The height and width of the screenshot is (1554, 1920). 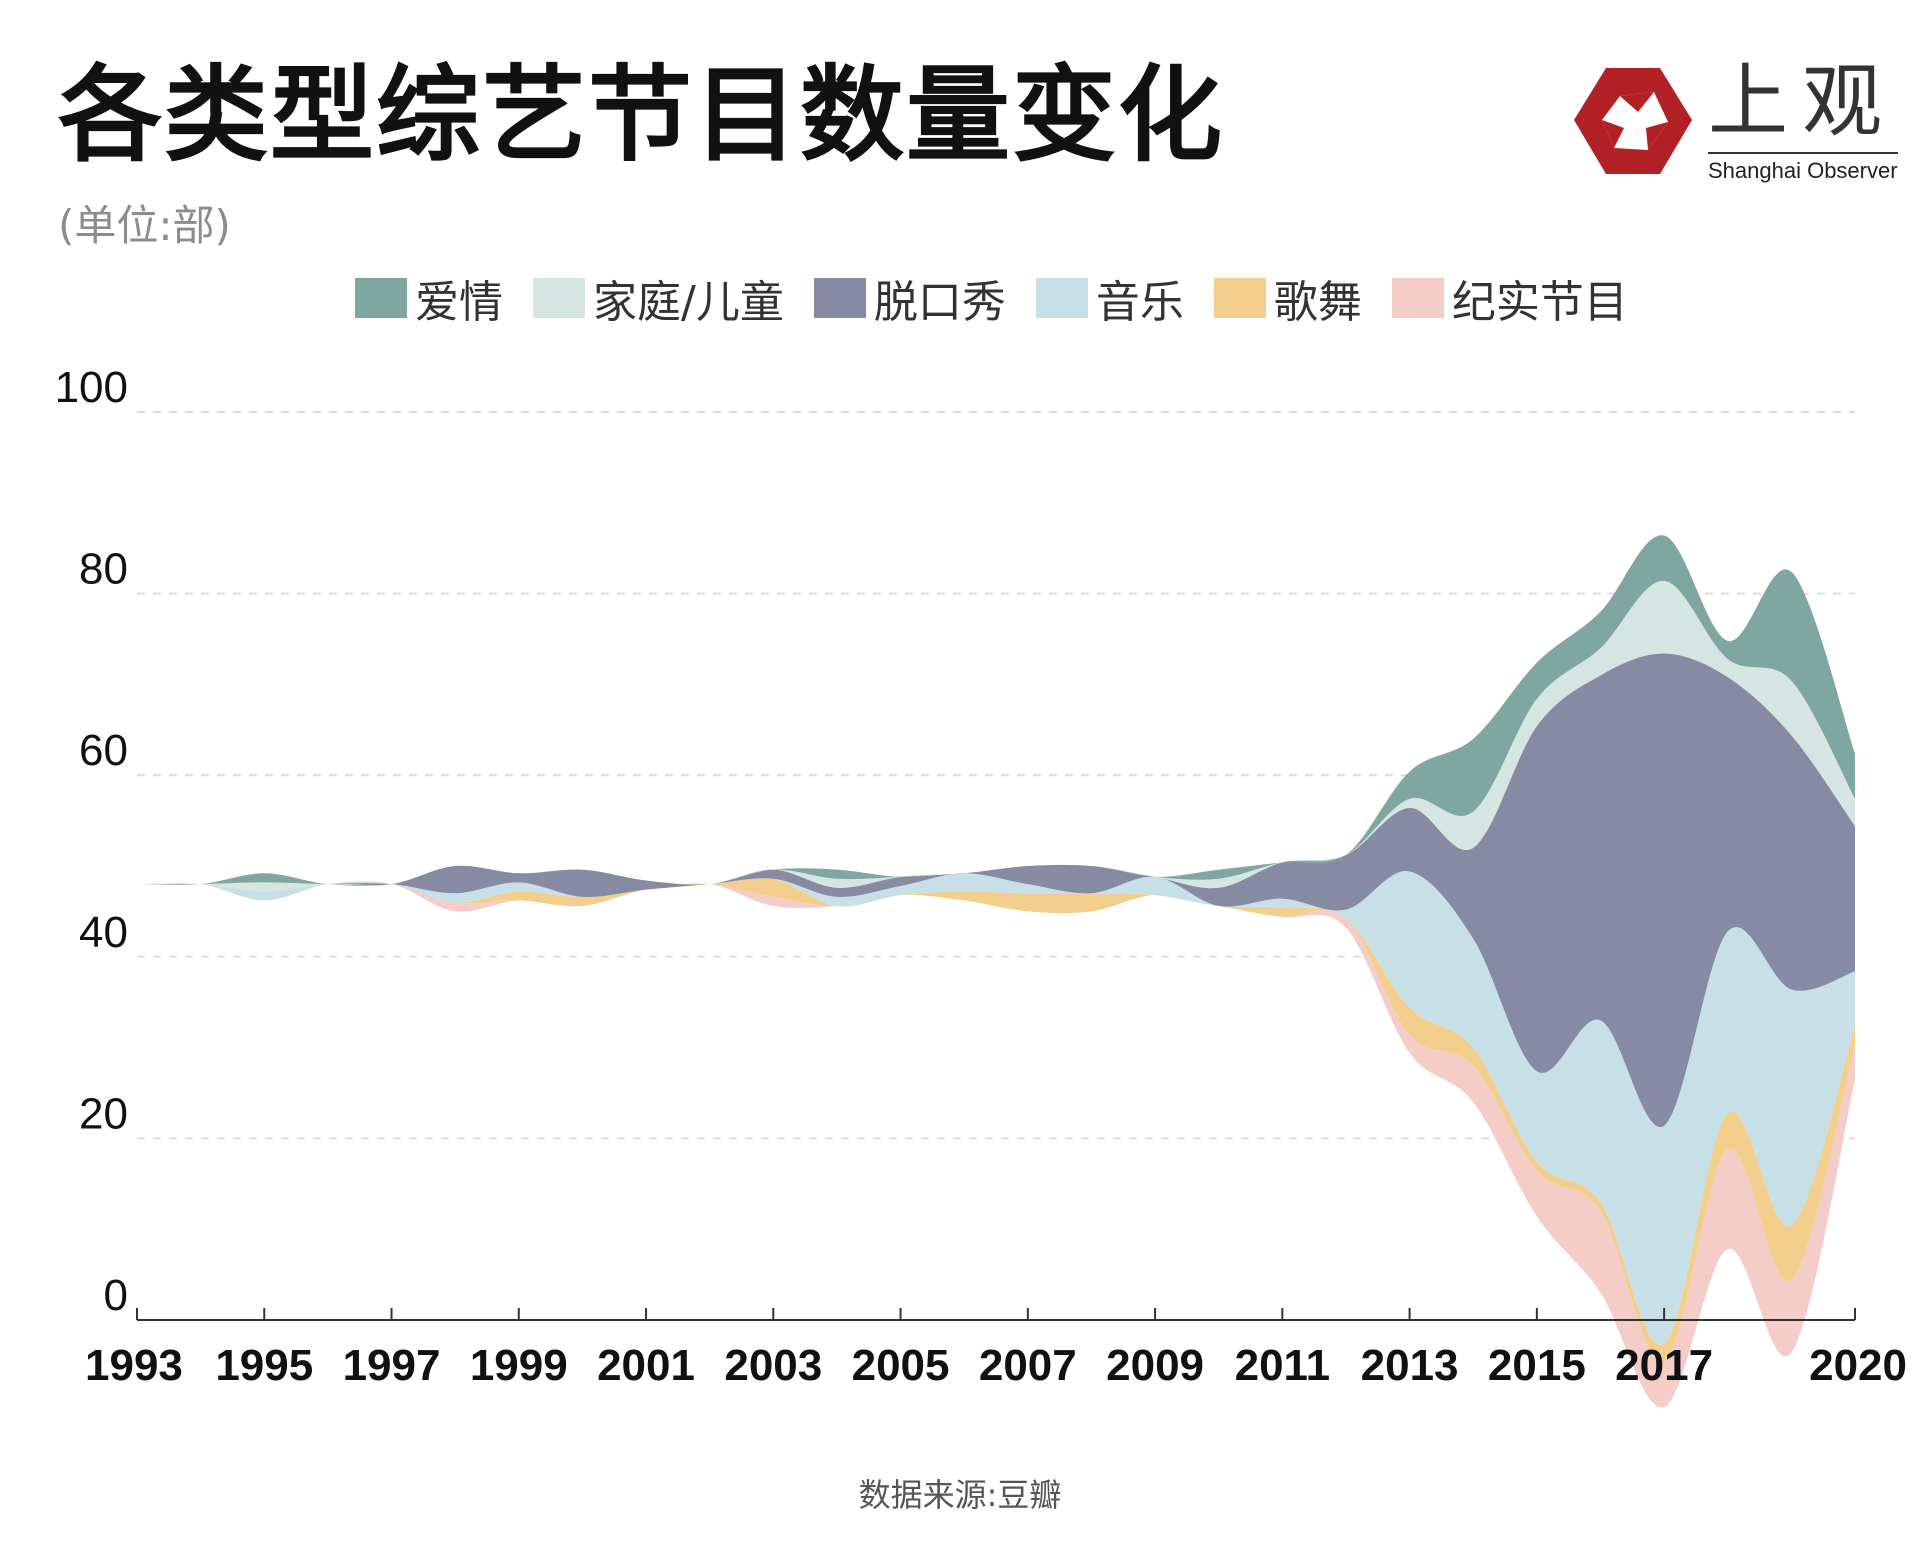 I want to click on legend-label: 家庭/儿童, so click(x=688, y=302).